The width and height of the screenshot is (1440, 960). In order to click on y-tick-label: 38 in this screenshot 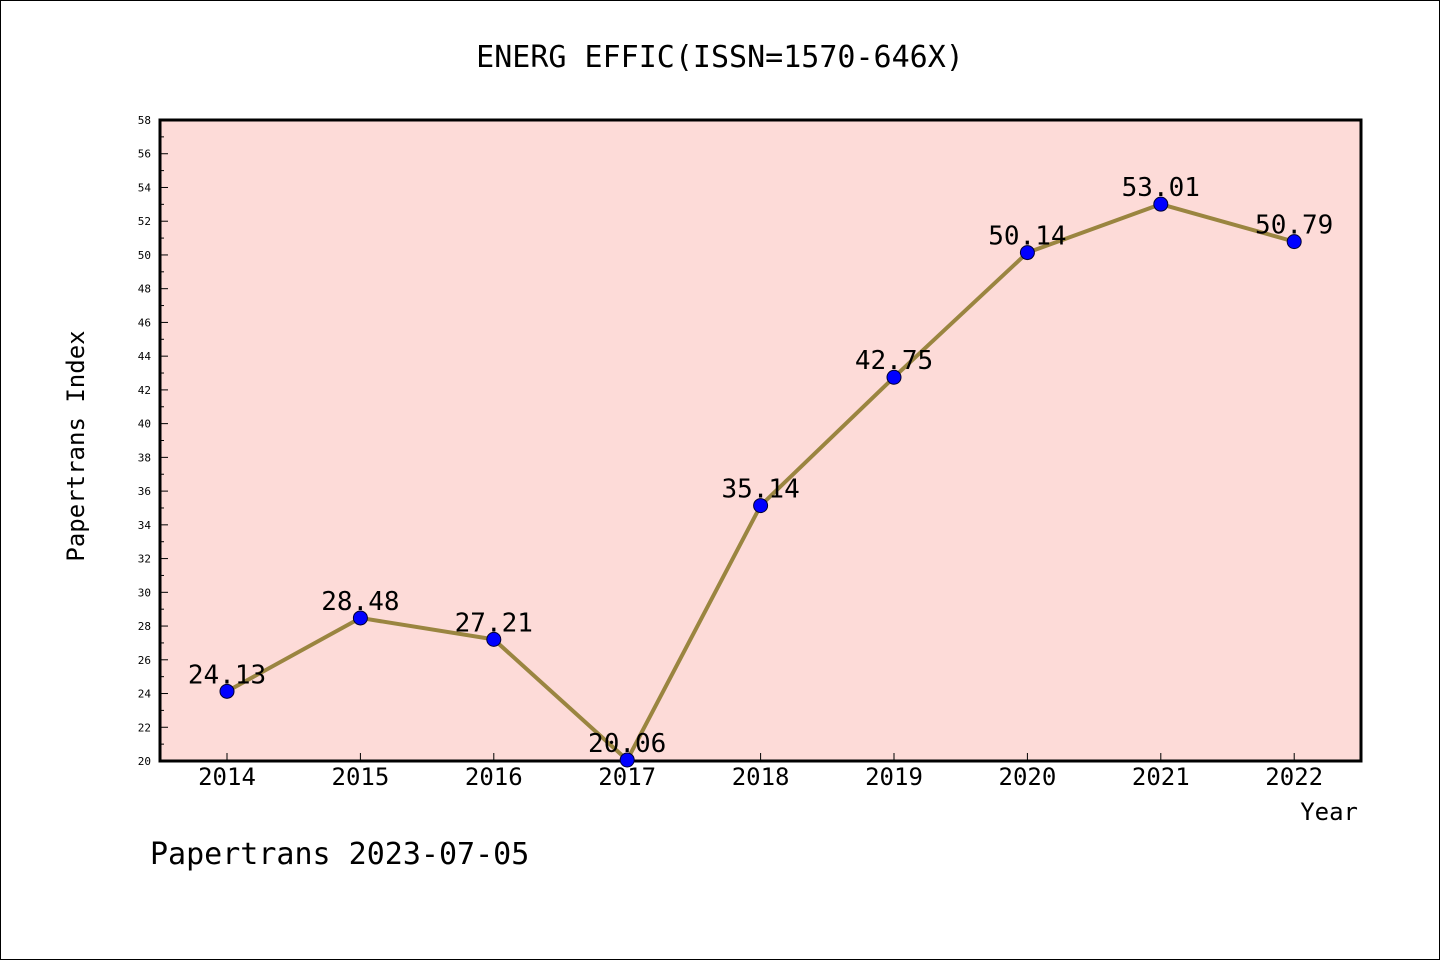, I will do `click(144, 457)`.